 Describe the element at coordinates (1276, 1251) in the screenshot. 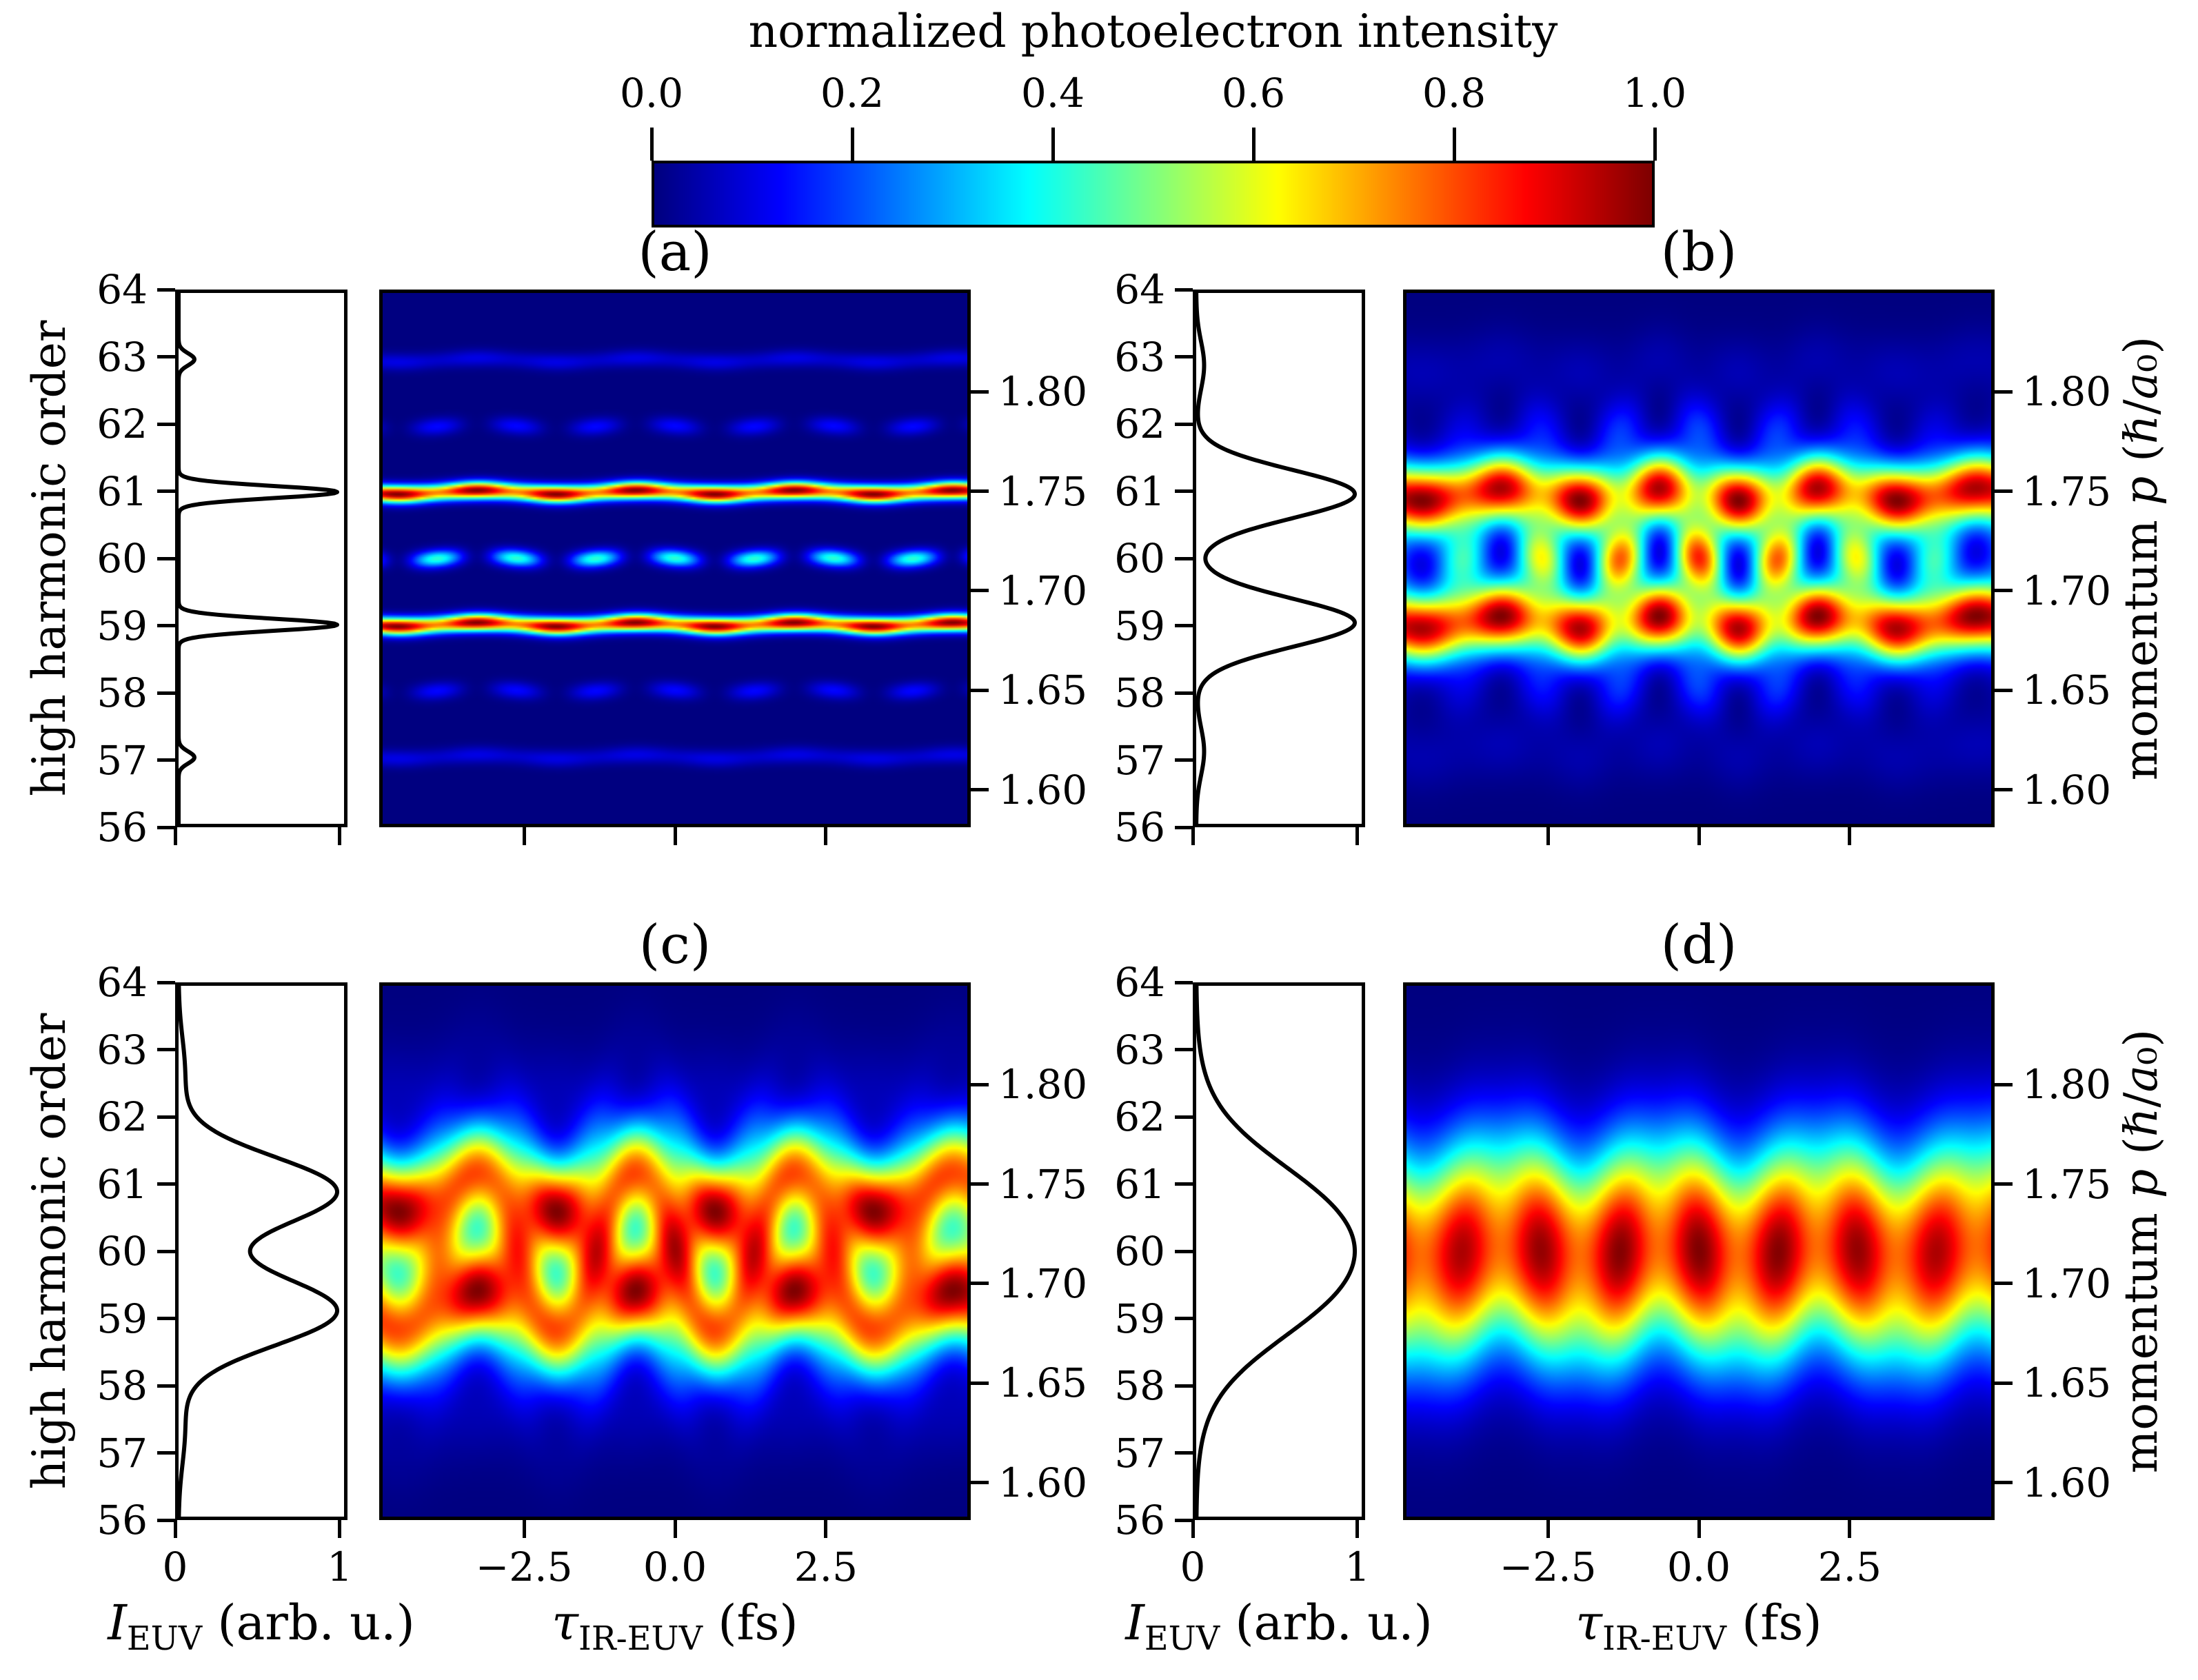

I see `panel-d-spectrum-curve` at that location.